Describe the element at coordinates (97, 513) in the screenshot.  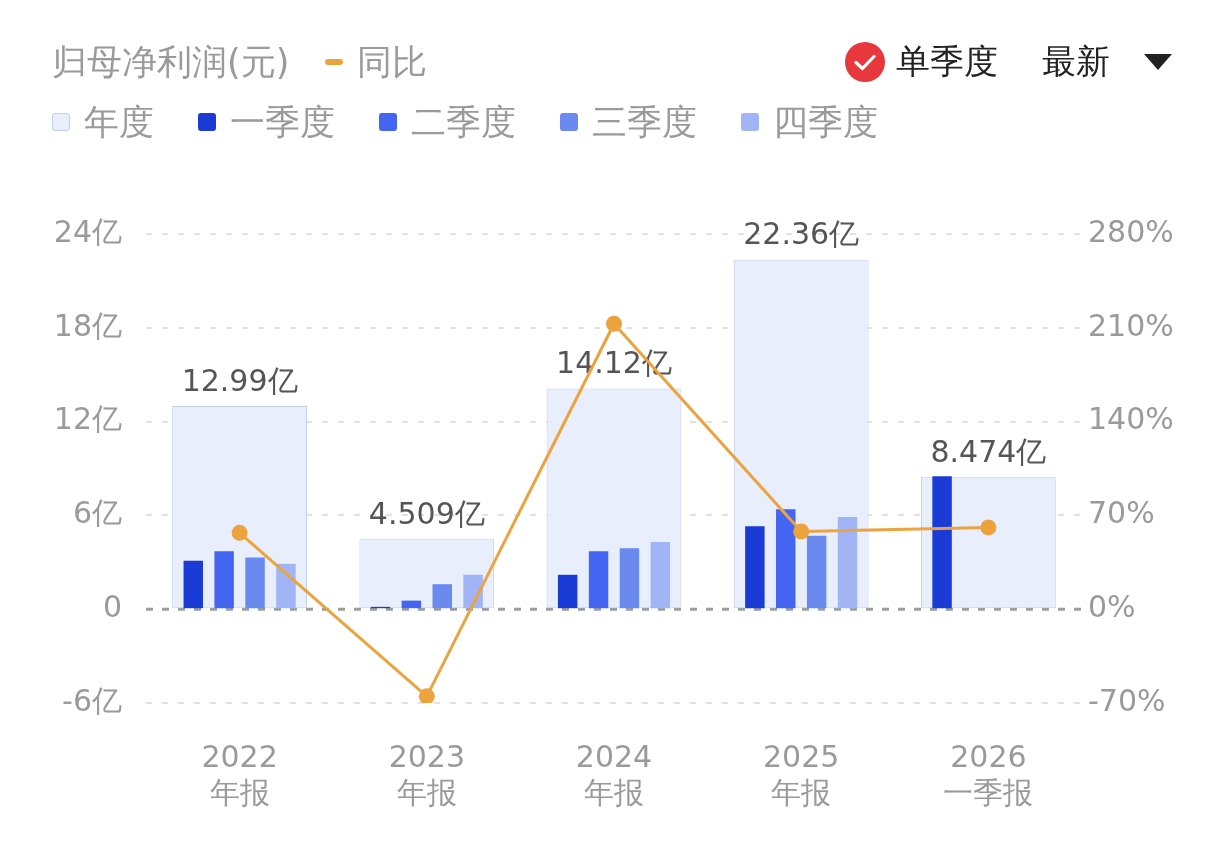
I see `y-tick-label: 6亿` at that location.